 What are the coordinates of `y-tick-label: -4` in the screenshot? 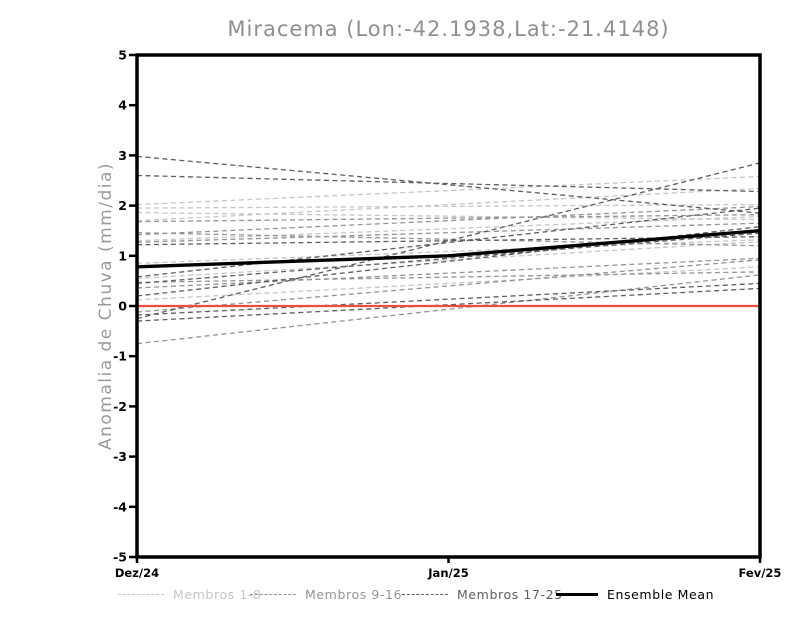 It's located at (120, 506).